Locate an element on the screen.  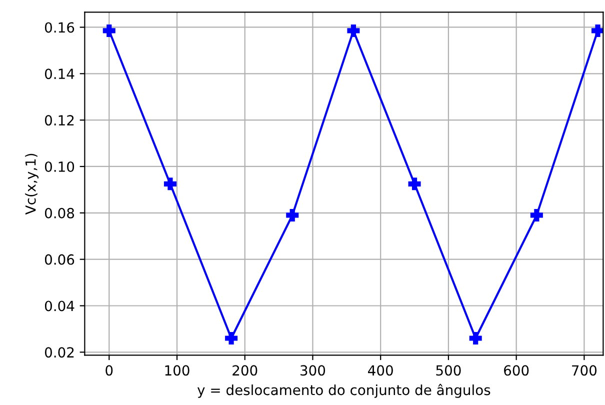
x-tick-label: 300 is located at coordinates (313, 370).